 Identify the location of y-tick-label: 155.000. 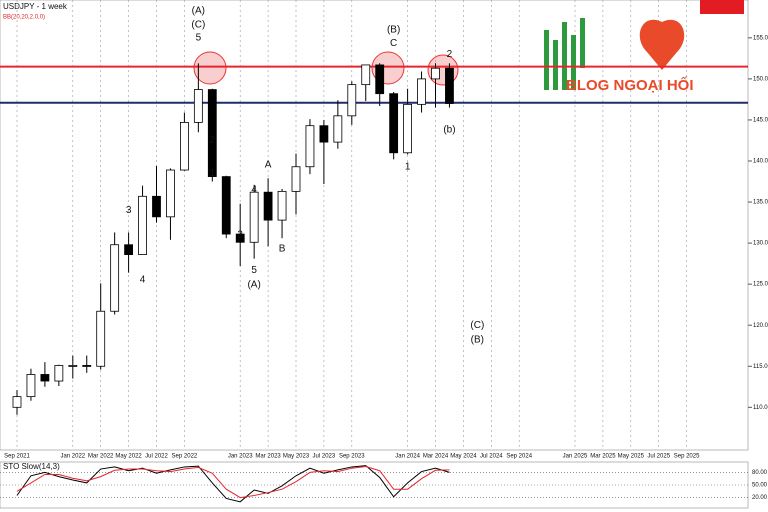
(760, 38).